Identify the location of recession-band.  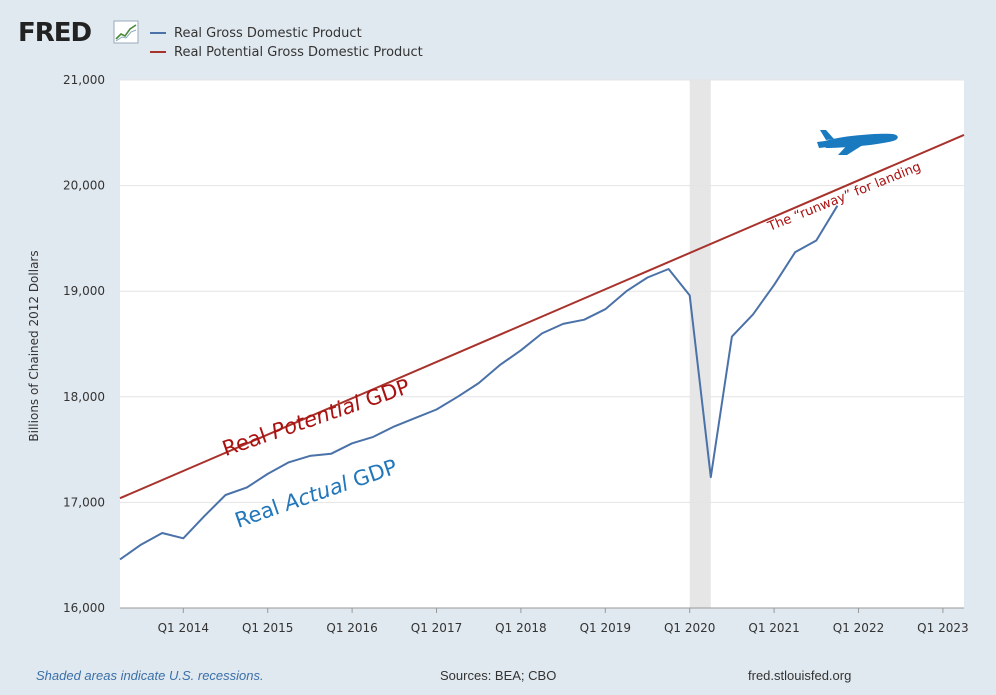
(700, 344).